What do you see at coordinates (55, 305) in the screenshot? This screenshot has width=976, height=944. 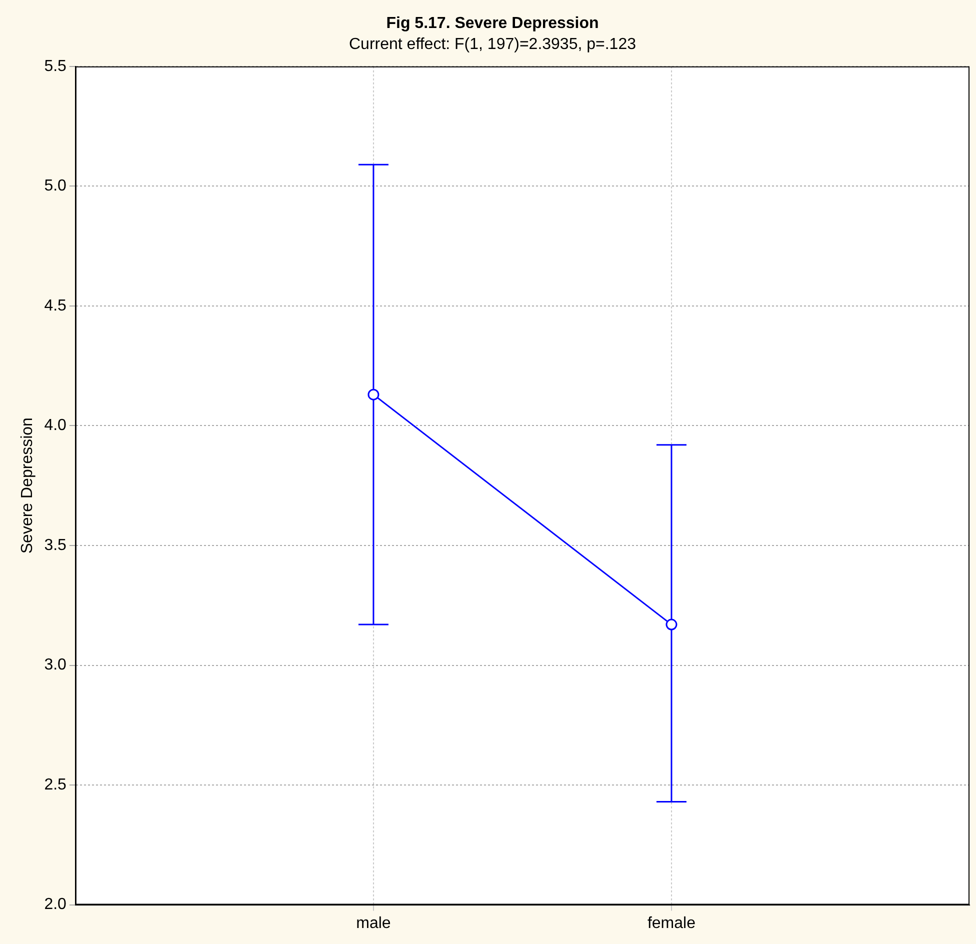 I see `y-tick-label: 4.5` at bounding box center [55, 305].